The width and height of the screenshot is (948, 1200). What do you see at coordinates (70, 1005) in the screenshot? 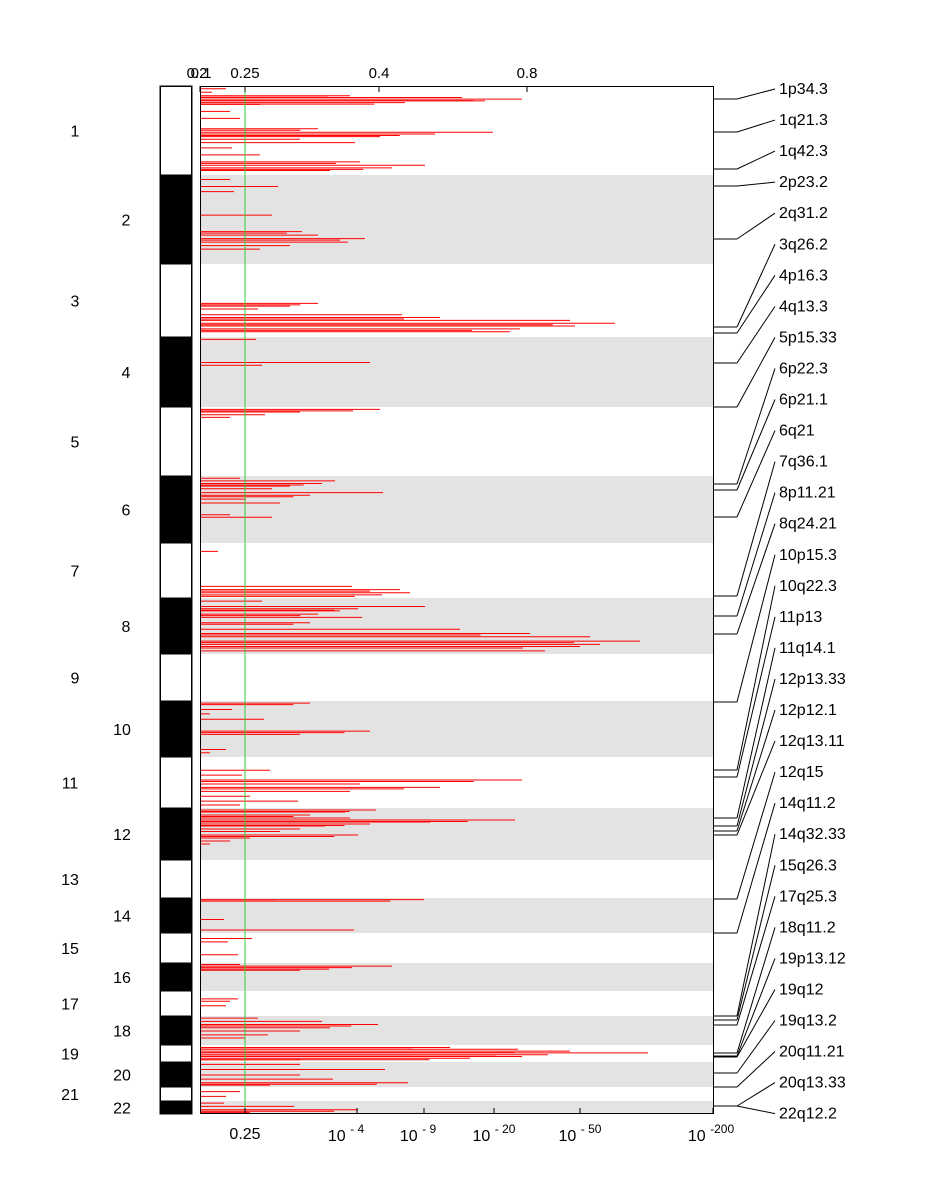
I see `chromosome-label-17: 17` at bounding box center [70, 1005].